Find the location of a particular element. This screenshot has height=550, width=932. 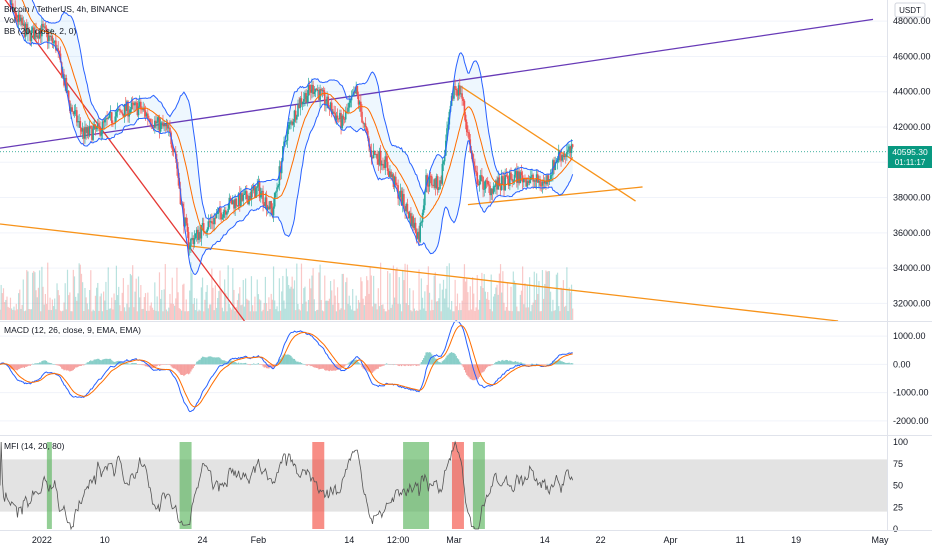

orange-lower-triangle is located at coordinates (555, 196).